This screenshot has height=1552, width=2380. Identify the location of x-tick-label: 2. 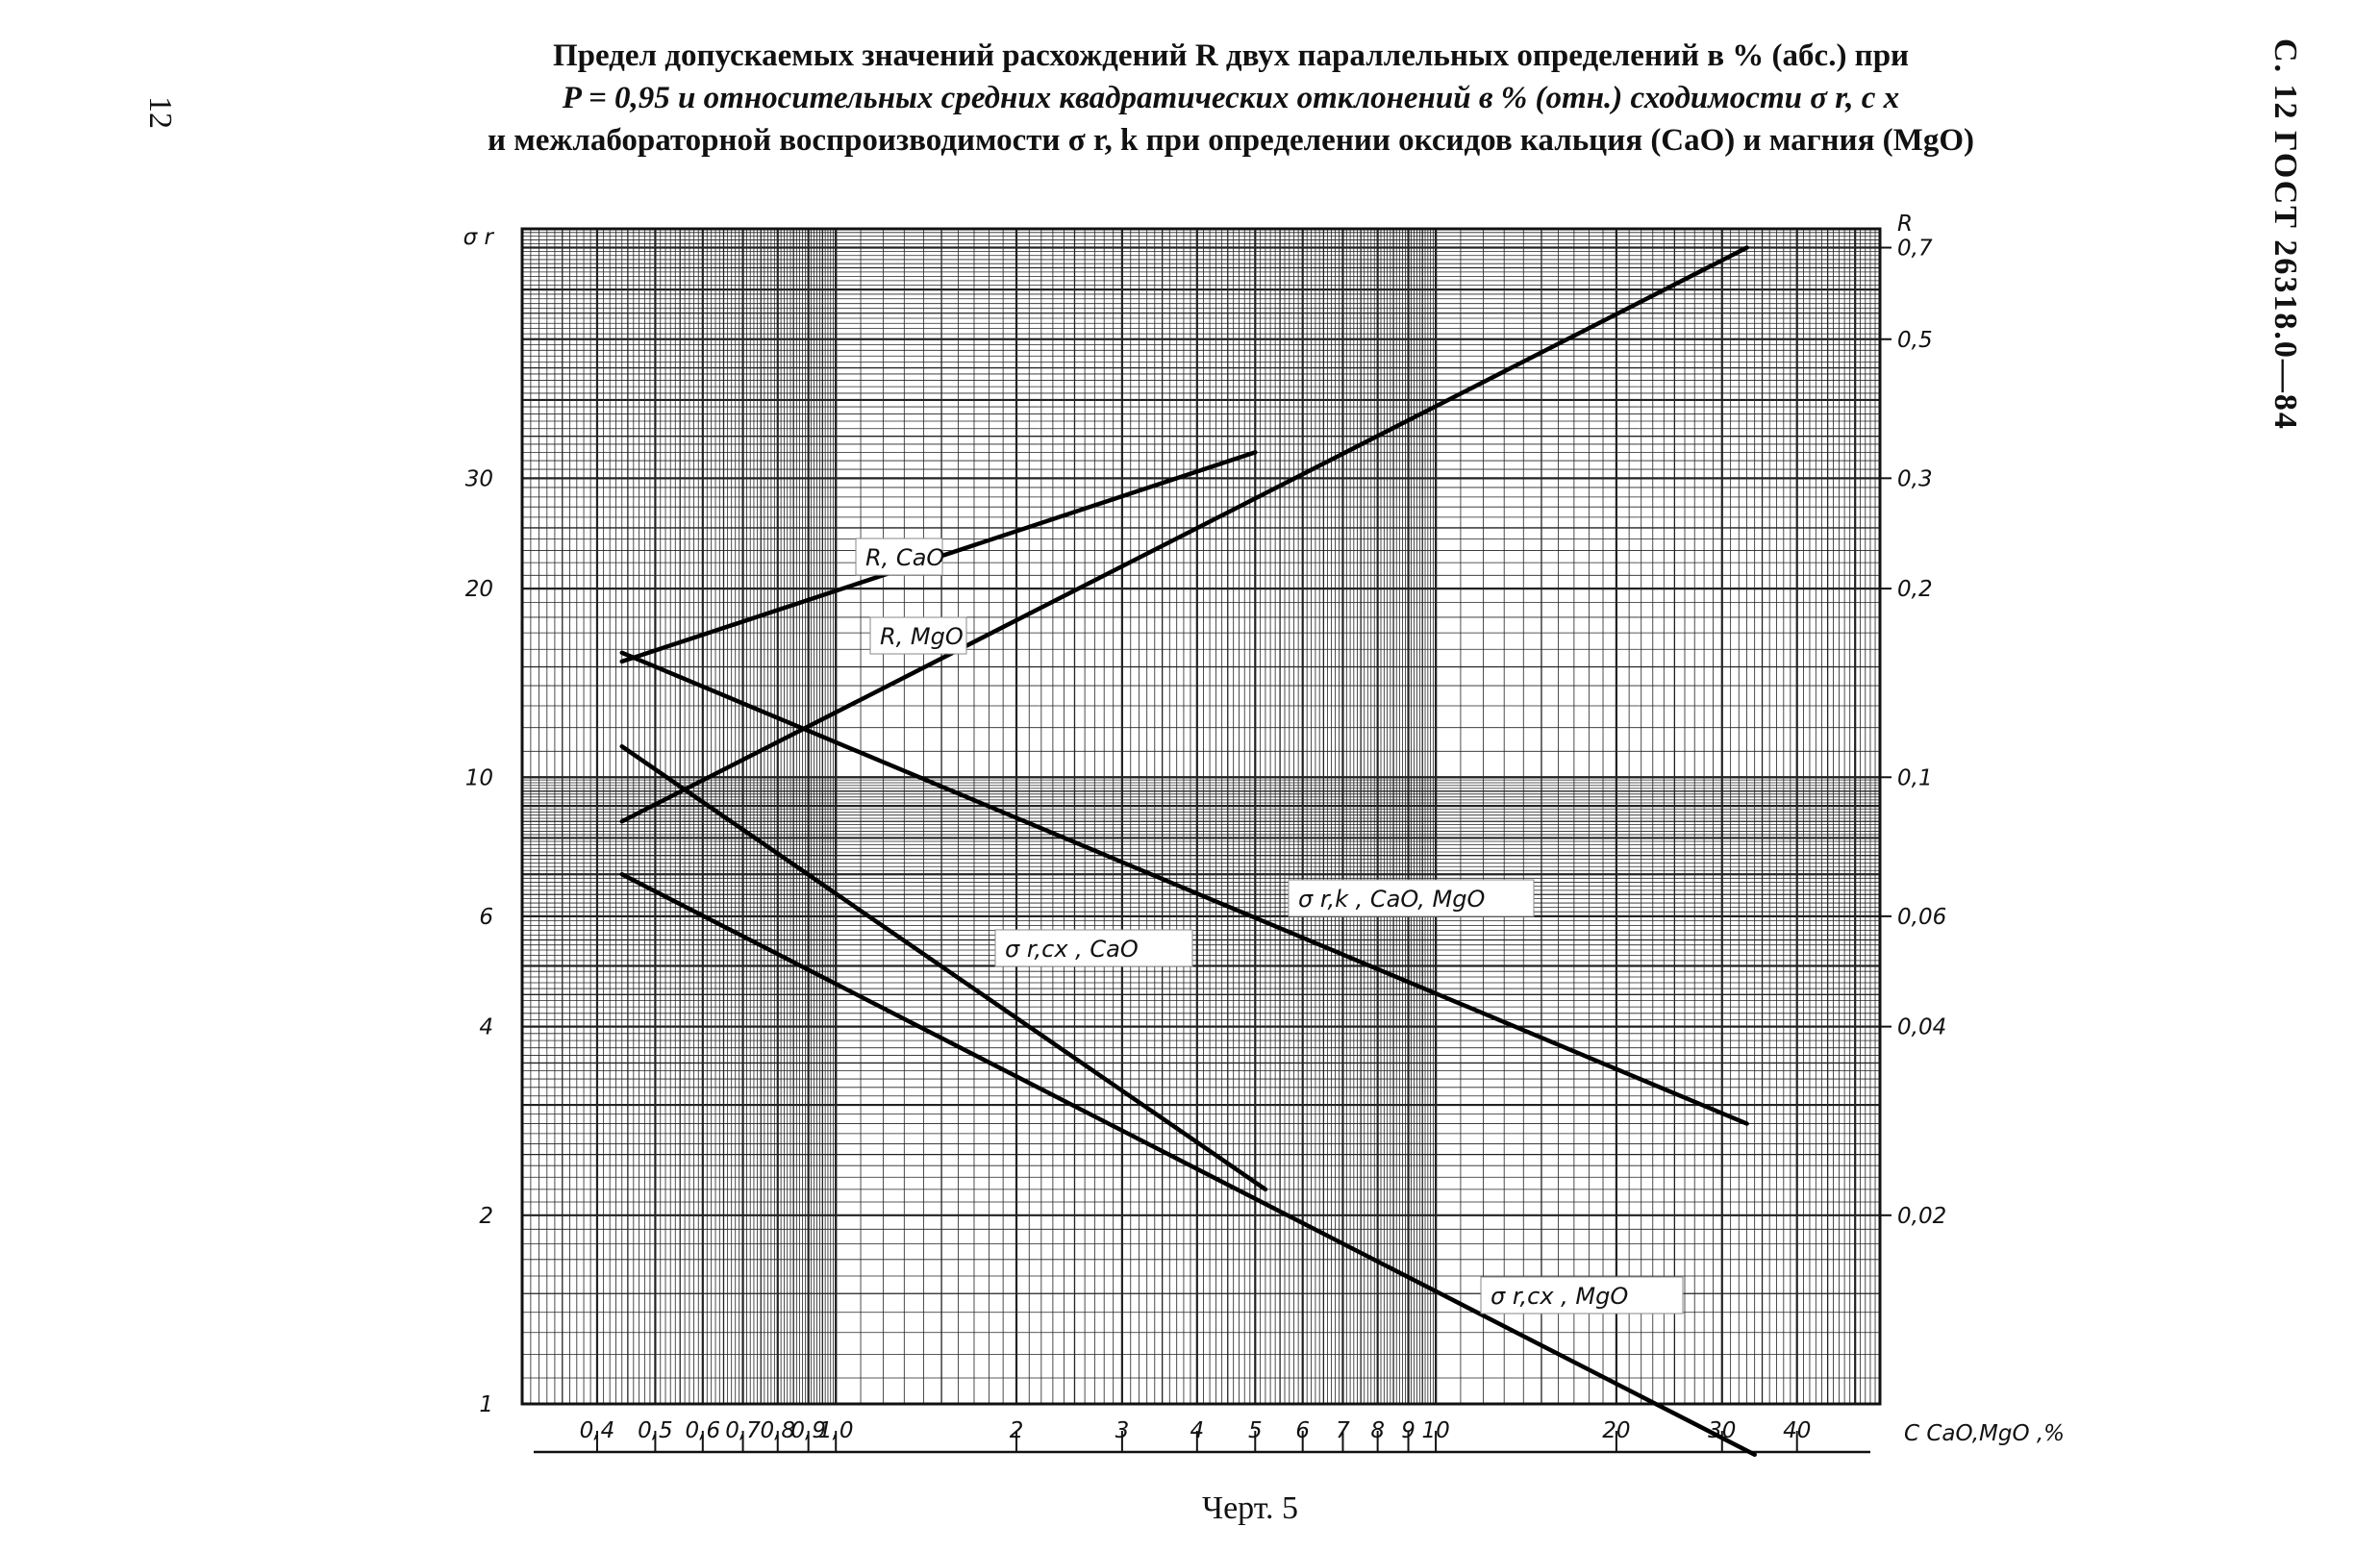
(1017, 1431).